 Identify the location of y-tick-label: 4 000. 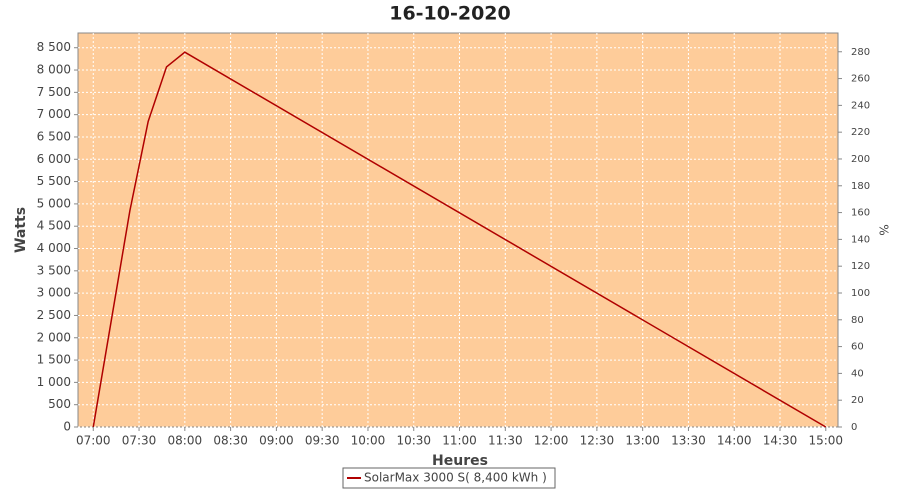
(54, 248).